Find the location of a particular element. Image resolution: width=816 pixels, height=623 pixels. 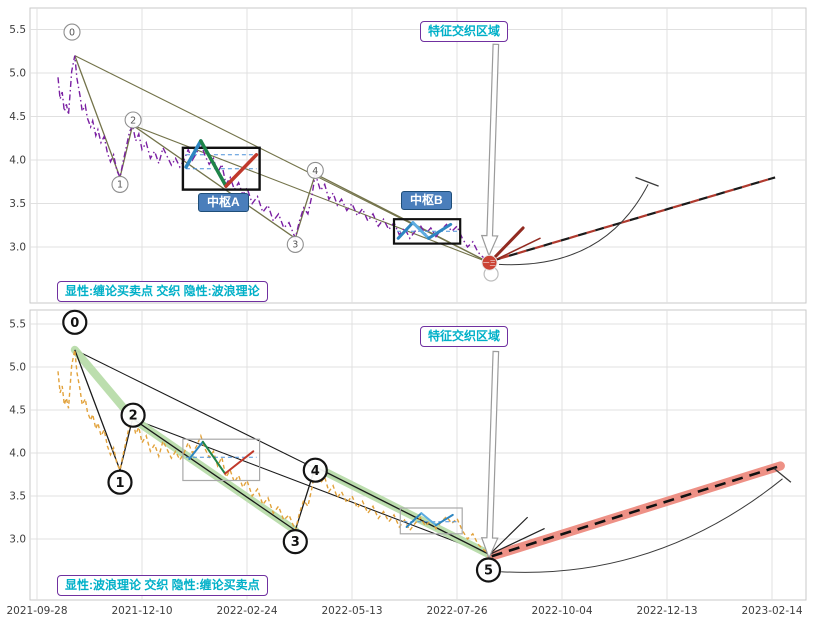

pivot-a-label: 中枢A is located at coordinates (223, 202).